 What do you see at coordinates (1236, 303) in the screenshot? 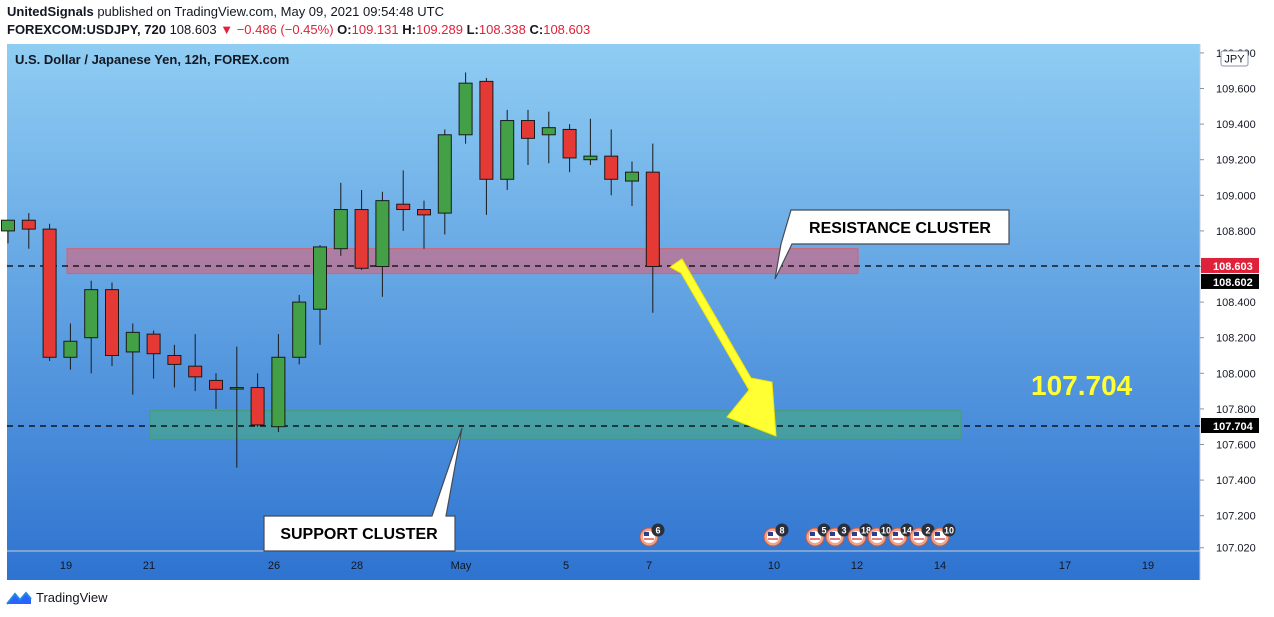
I see `y-tick-label: 108.400` at bounding box center [1236, 303].